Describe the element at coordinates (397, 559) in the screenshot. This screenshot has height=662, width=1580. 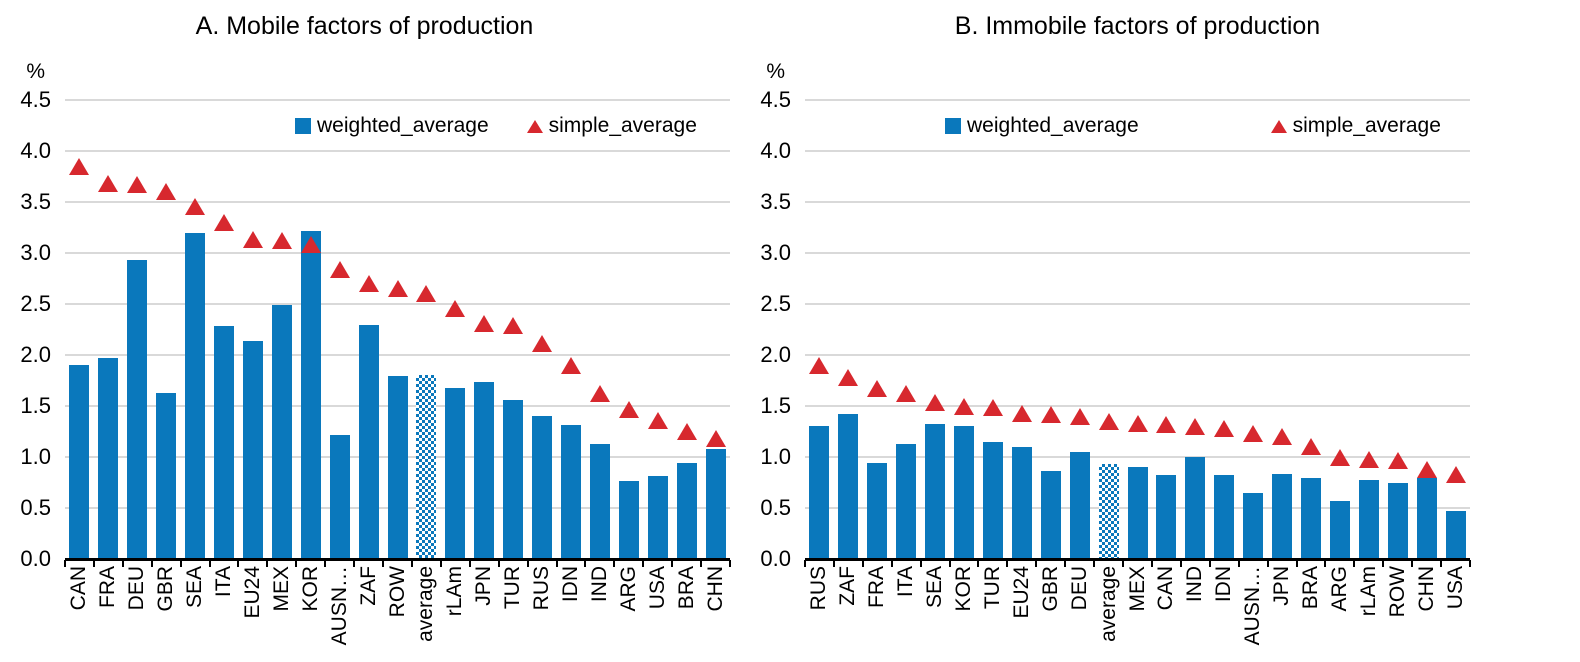
I see `x-axis-line` at that location.